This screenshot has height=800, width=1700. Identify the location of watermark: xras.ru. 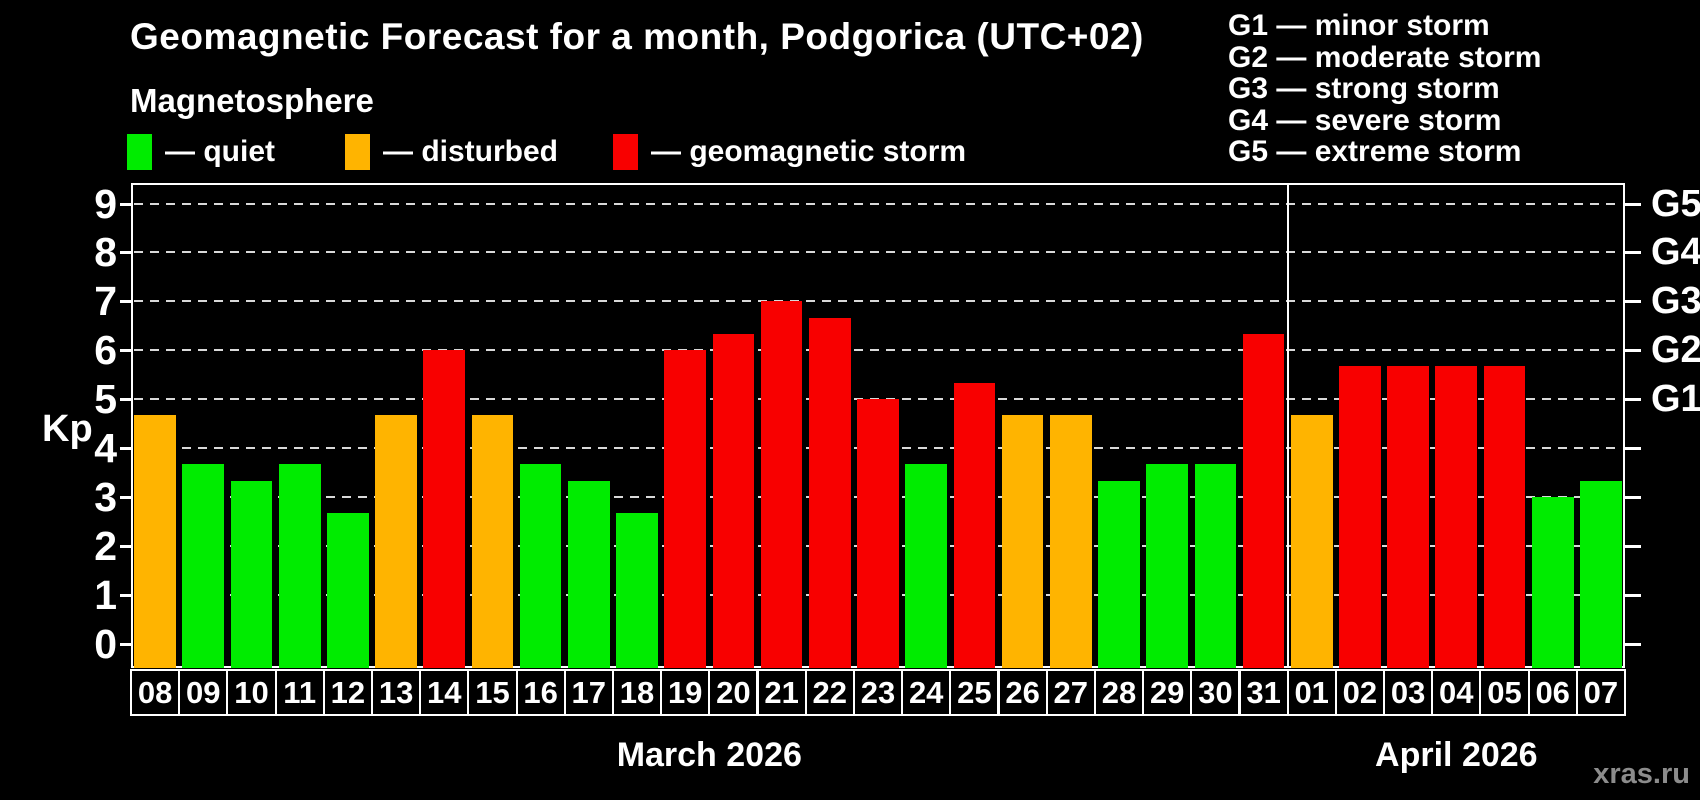
(1641, 774).